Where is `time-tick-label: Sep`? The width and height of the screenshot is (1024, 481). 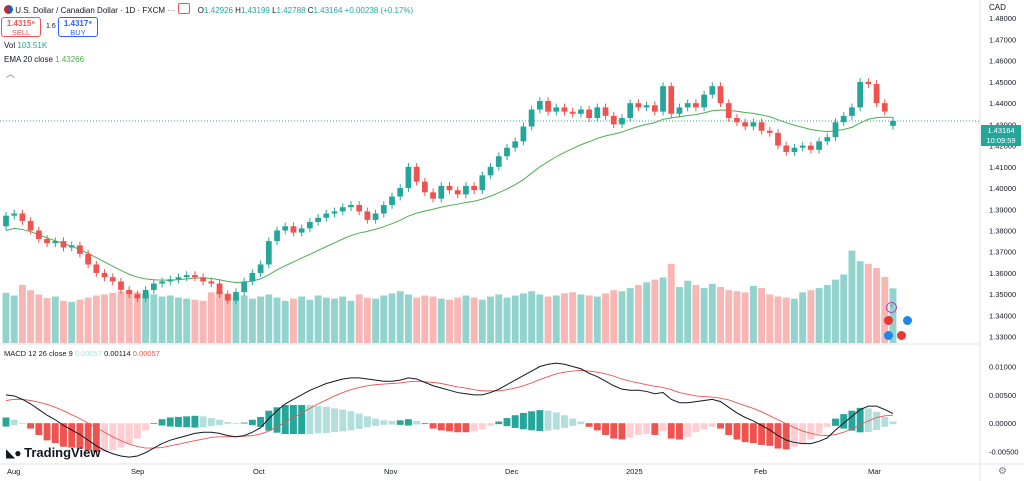 time-tick-label: Sep is located at coordinates (137, 471).